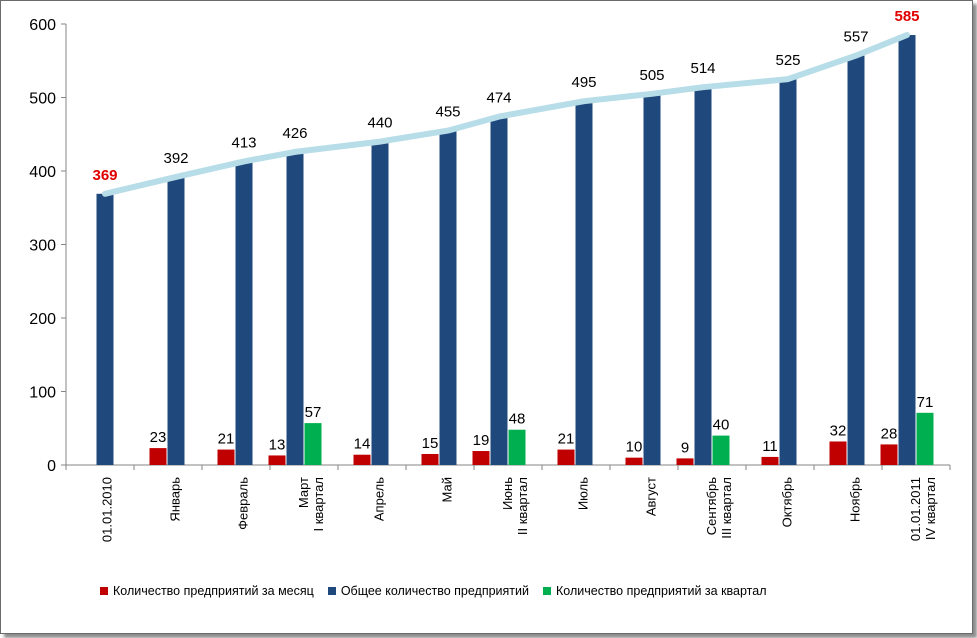 The height and width of the screenshot is (638, 977). What do you see at coordinates (838, 430) in the screenshot?
I see `data-label-monthly: 32` at bounding box center [838, 430].